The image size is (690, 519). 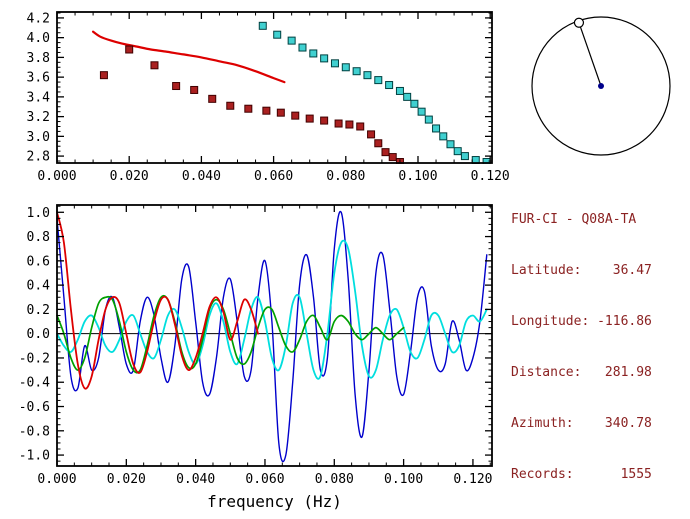 I want to click on azimuth-marker, so click(x=579, y=22).